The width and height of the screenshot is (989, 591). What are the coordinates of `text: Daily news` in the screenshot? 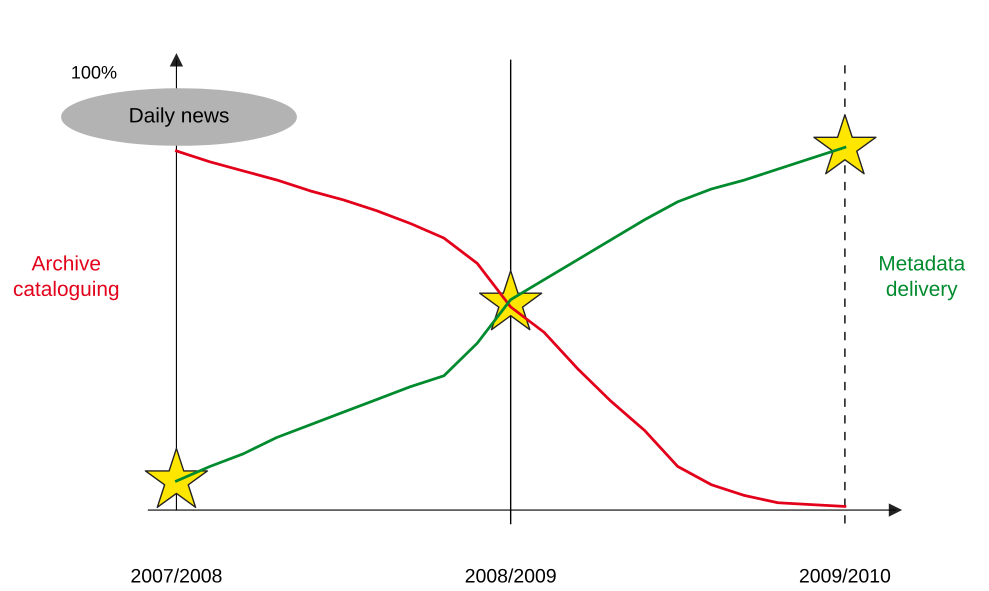 It's located at (179, 117).